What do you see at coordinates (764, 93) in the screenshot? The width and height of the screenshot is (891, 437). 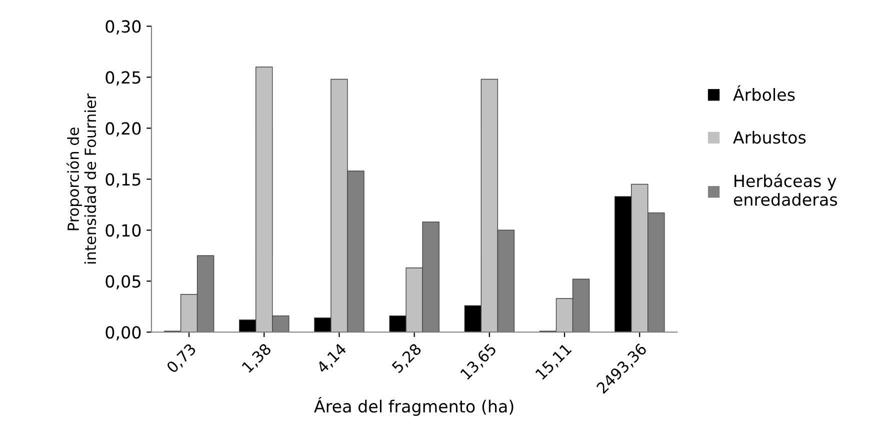 I see `legend-label: Árboles` at bounding box center [764, 93].